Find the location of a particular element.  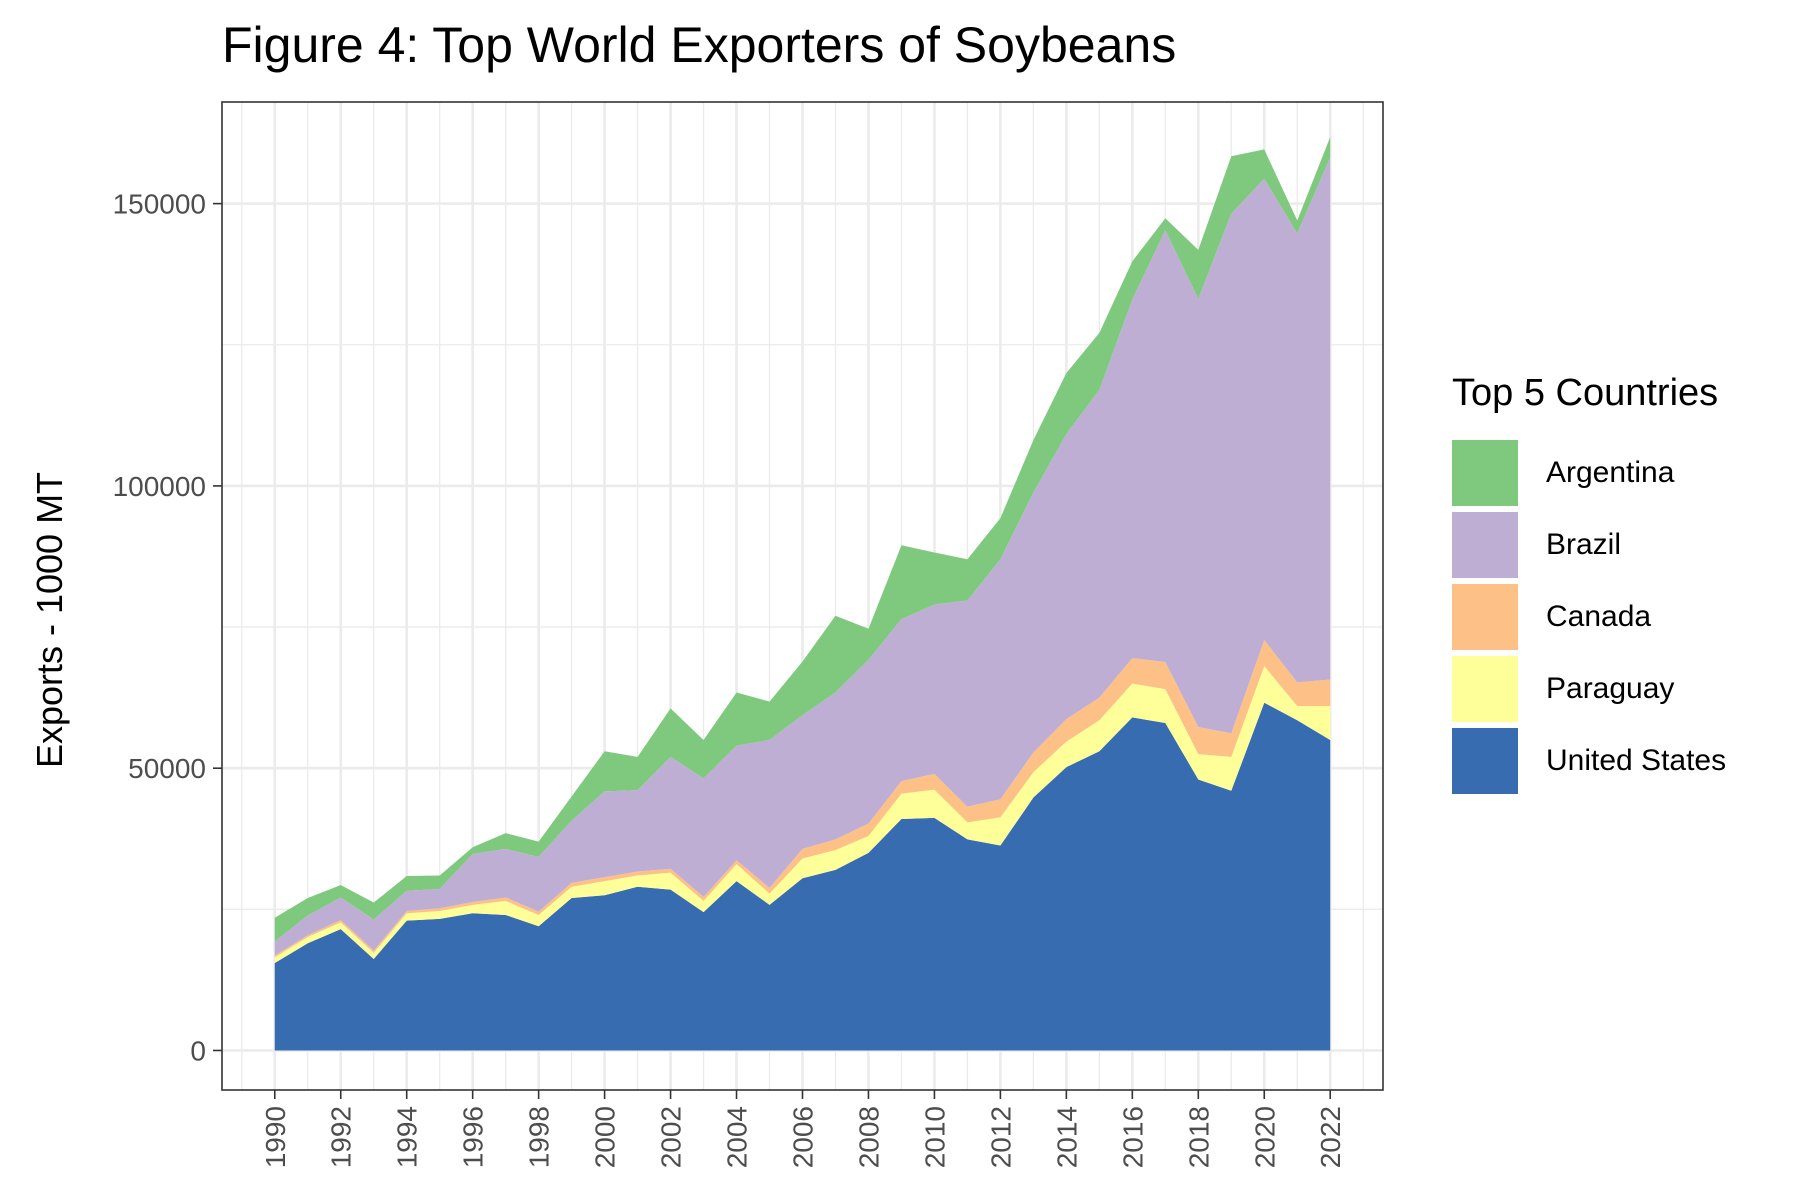

legend-title: Top 5 Countries is located at coordinates (1585, 393).